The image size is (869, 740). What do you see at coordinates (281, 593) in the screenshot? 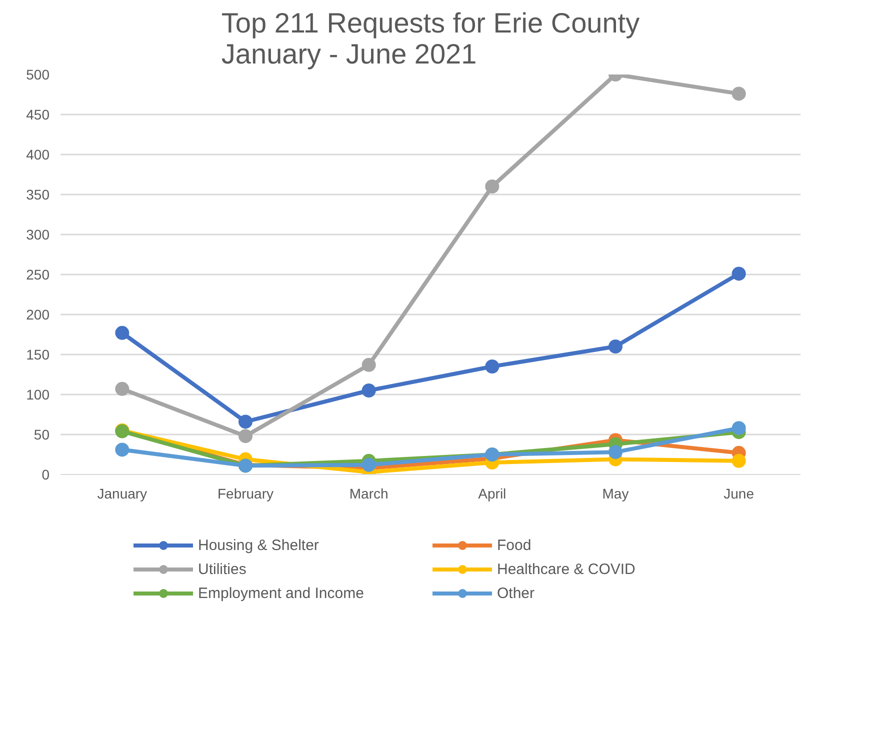
I see `legend-label: Employment and Income` at bounding box center [281, 593].